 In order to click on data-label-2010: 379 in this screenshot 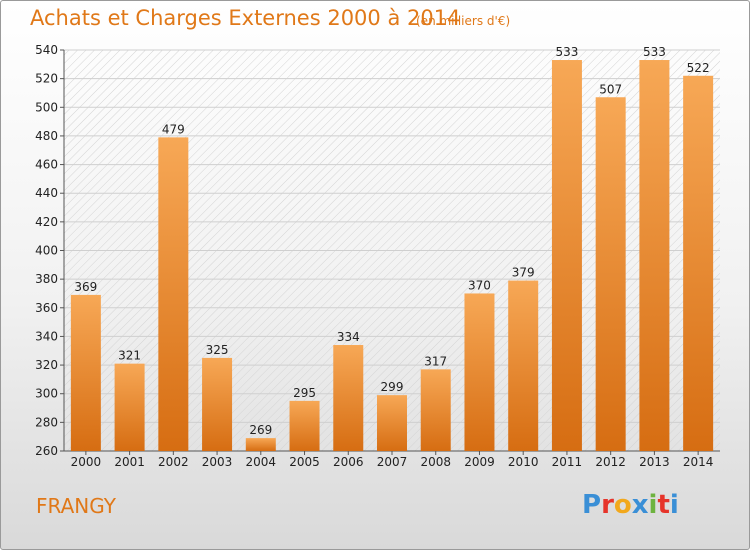, I will do `click(523, 273)`.